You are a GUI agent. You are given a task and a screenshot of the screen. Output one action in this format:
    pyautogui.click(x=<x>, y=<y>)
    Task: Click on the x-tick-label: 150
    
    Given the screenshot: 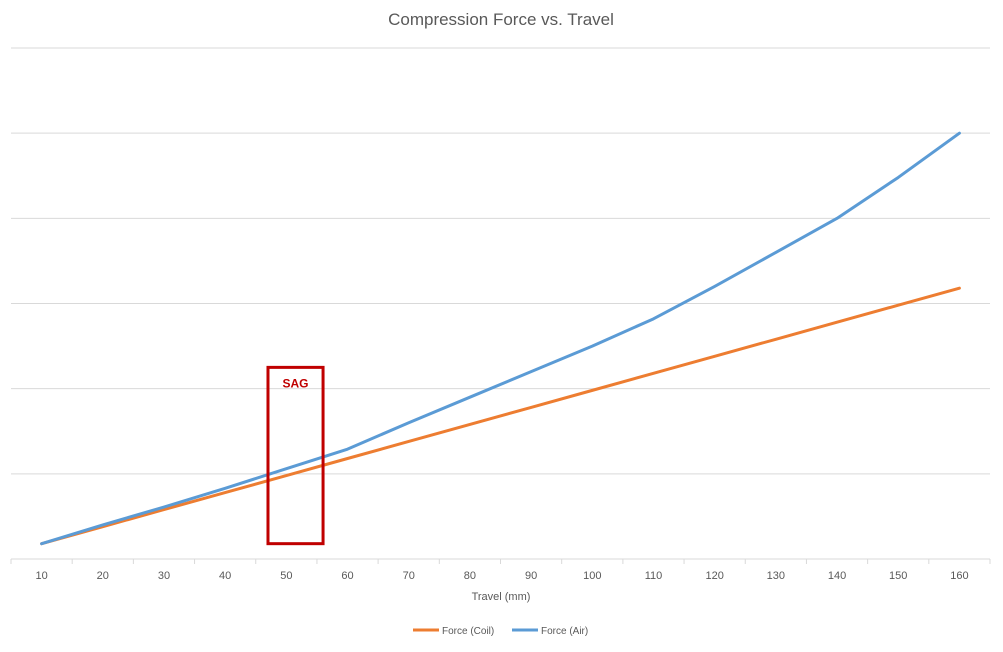 What is the action you would take?
    pyautogui.click(x=898, y=576)
    